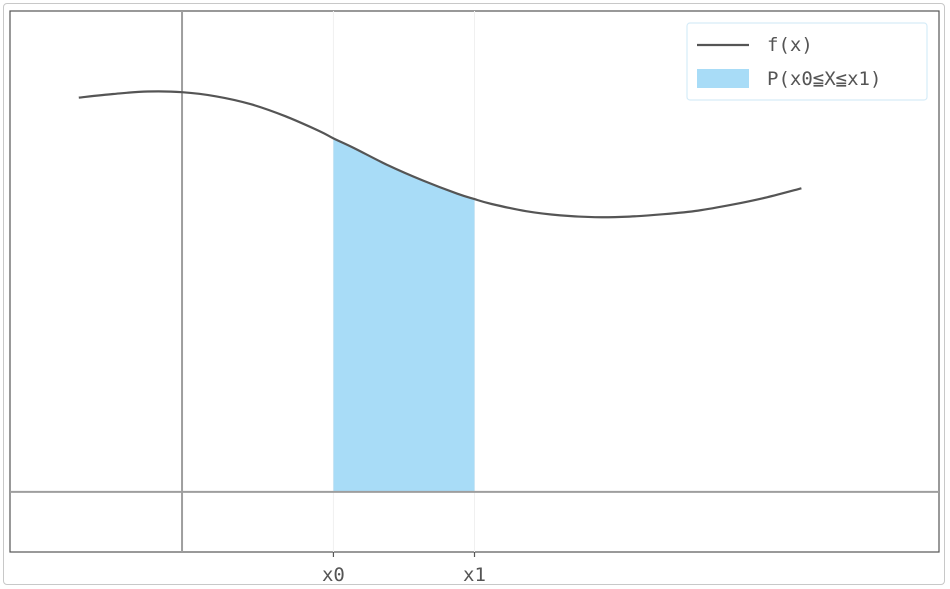 The image size is (950, 589). Describe the element at coordinates (333, 575) in the screenshot. I see `tick-label-x0: x0` at that location.